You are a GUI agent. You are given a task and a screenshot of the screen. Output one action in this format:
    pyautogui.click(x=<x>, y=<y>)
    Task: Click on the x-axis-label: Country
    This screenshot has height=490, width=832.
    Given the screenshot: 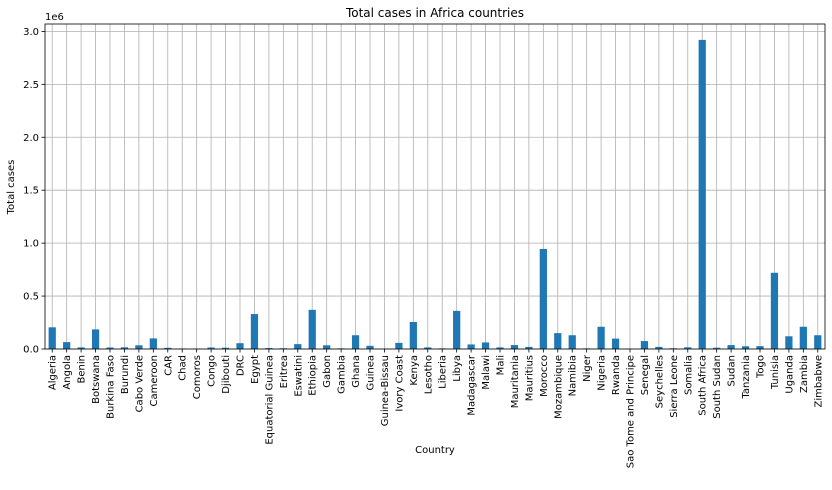 What is the action you would take?
    pyautogui.click(x=435, y=450)
    